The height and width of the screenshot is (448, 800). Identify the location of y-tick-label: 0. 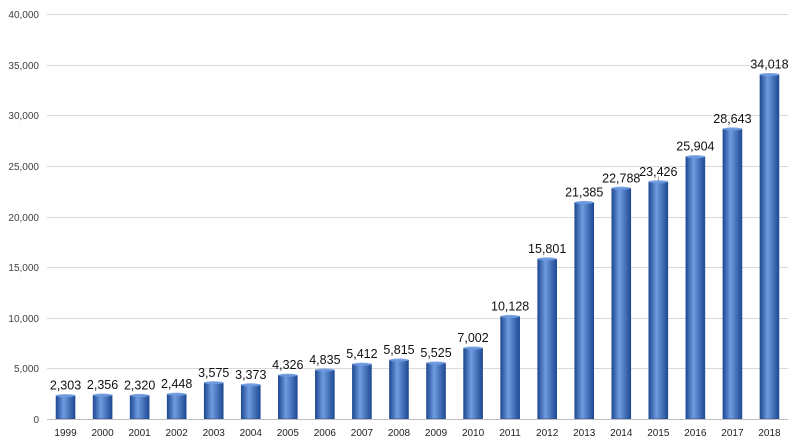
(36, 420).